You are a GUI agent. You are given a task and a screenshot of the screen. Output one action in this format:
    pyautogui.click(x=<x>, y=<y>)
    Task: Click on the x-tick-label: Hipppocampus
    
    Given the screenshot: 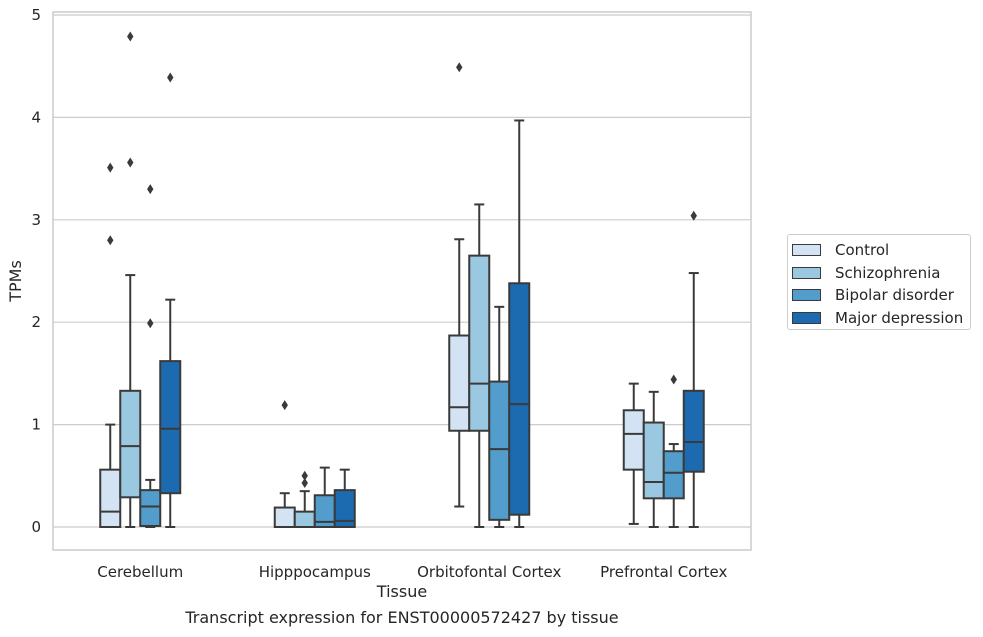 What is the action you would take?
    pyautogui.click(x=315, y=572)
    